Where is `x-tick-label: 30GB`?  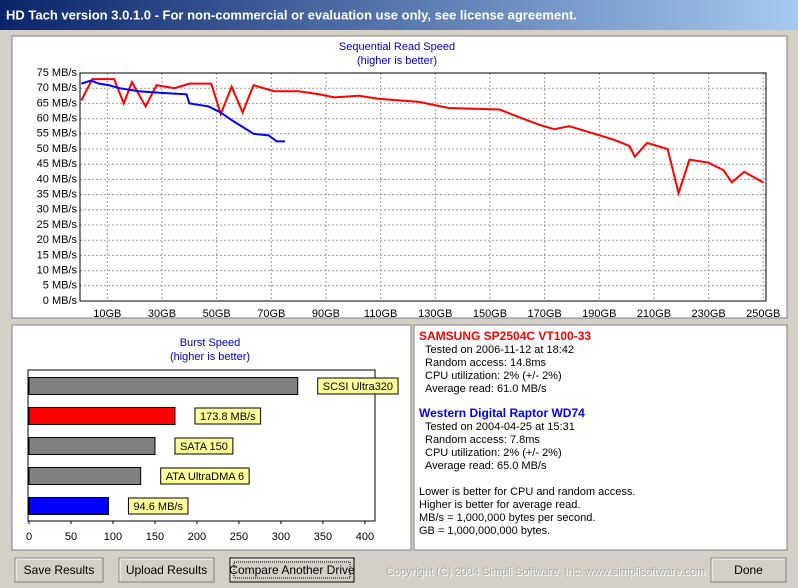
x-tick-label: 30GB is located at coordinates (162, 314).